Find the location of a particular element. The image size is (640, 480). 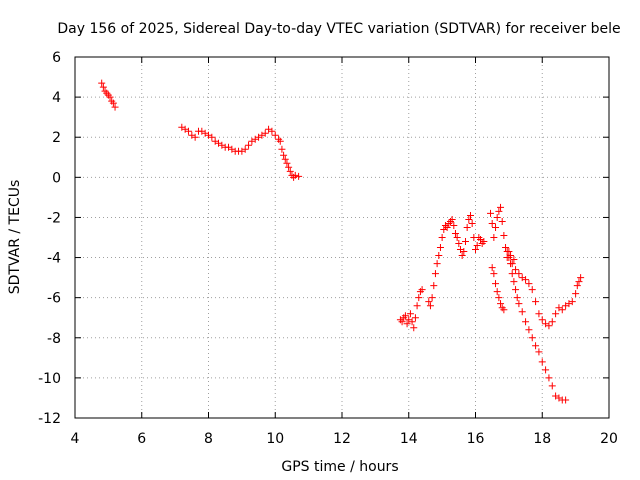

y-tick-label: -6 is located at coordinates (54, 299).